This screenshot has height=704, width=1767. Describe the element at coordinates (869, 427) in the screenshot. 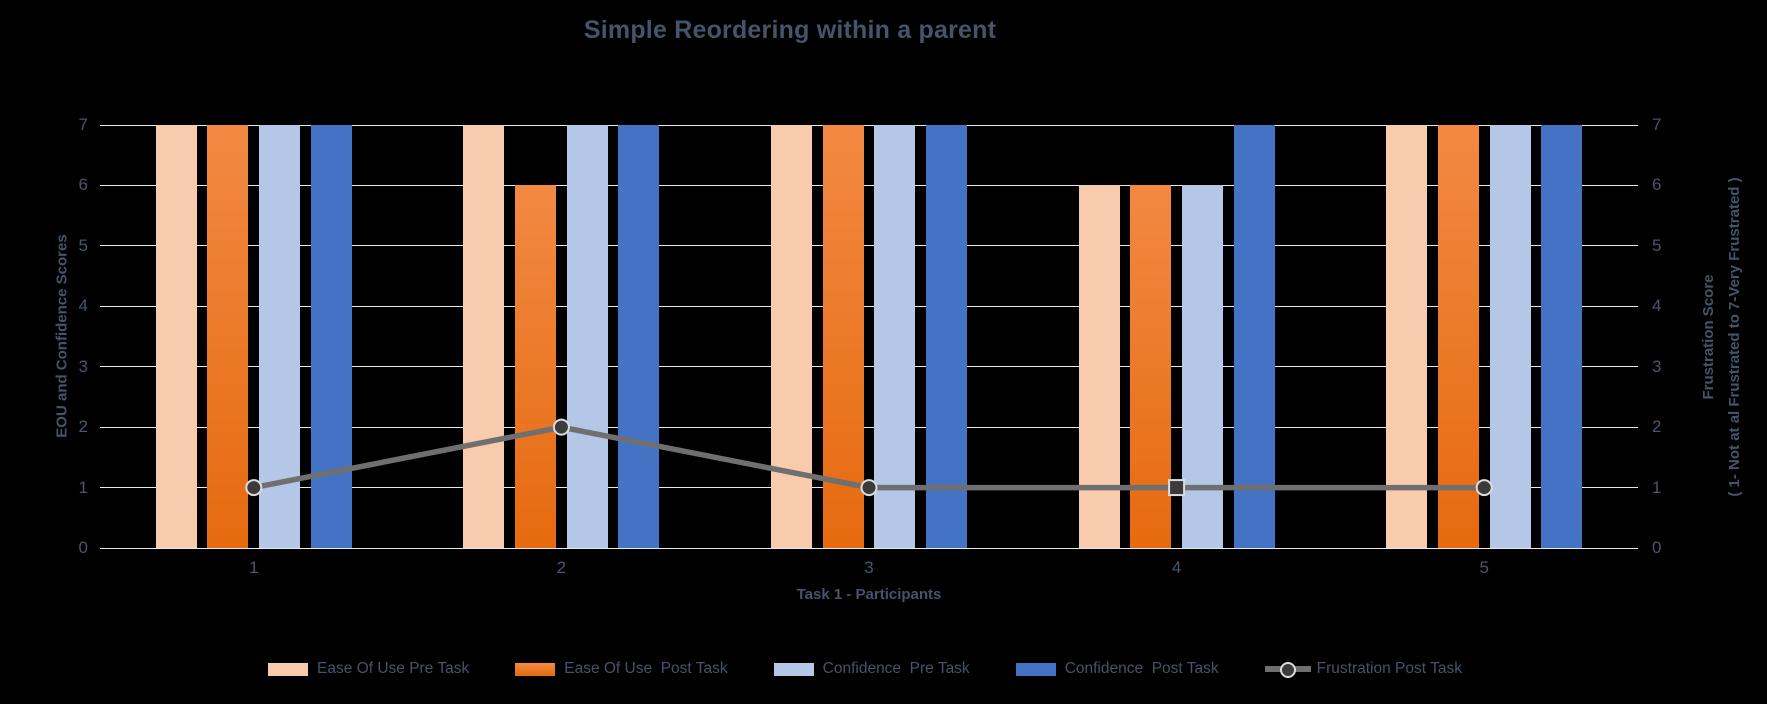

I see `gridline-y2` at that location.